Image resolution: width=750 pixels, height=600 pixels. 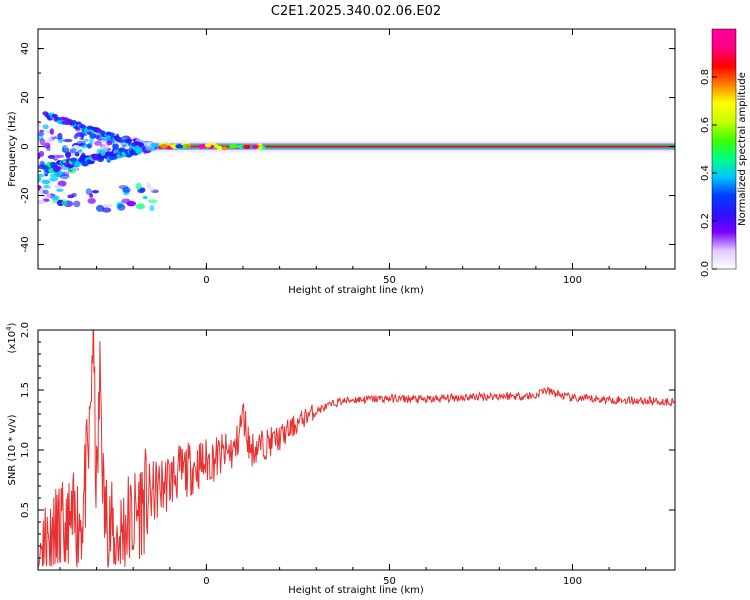 I want to click on y-tick-label: 0.5, so click(x=25, y=510).